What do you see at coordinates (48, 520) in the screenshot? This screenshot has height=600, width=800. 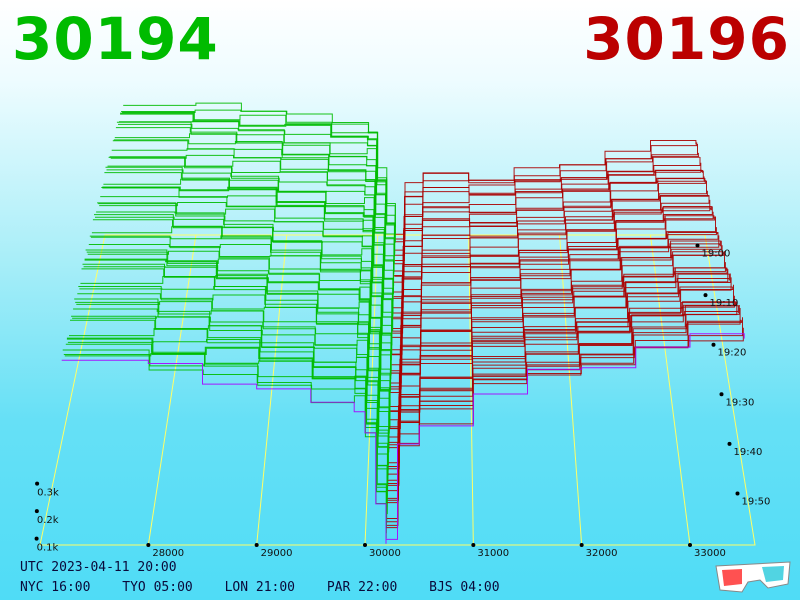 I see `z-tick-label-1: 0.2k` at bounding box center [48, 520].